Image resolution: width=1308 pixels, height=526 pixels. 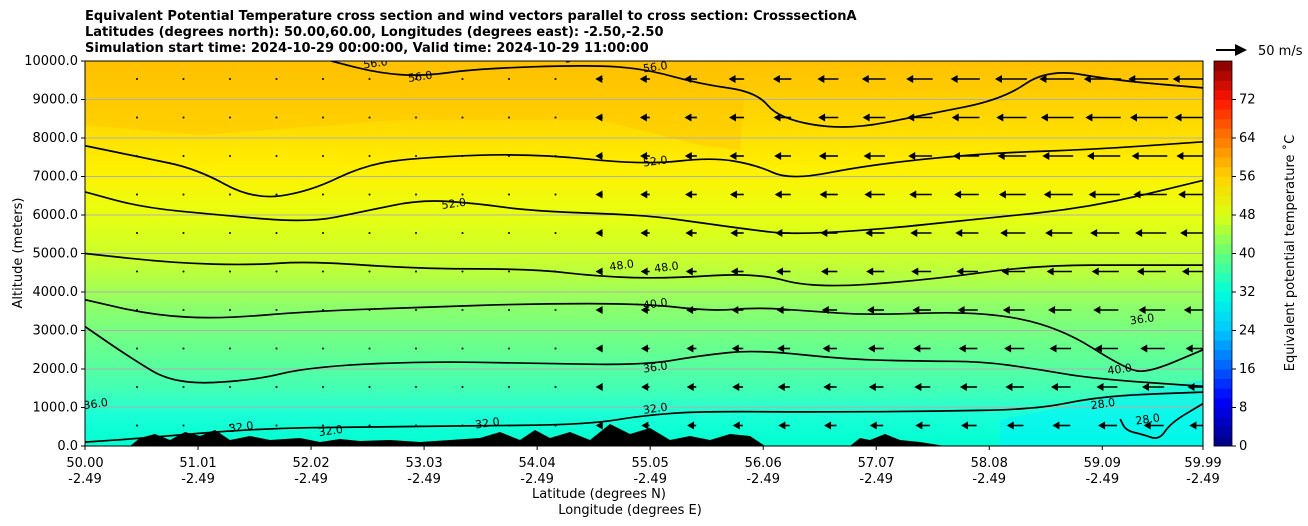 I want to click on x-tick-label-lat: 54.04, so click(x=537, y=463).